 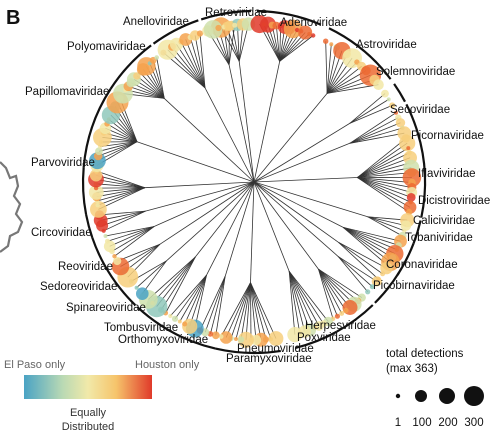 I want to click on family-label-solemnoviridae: Solemnoviridae, so click(x=415, y=72).